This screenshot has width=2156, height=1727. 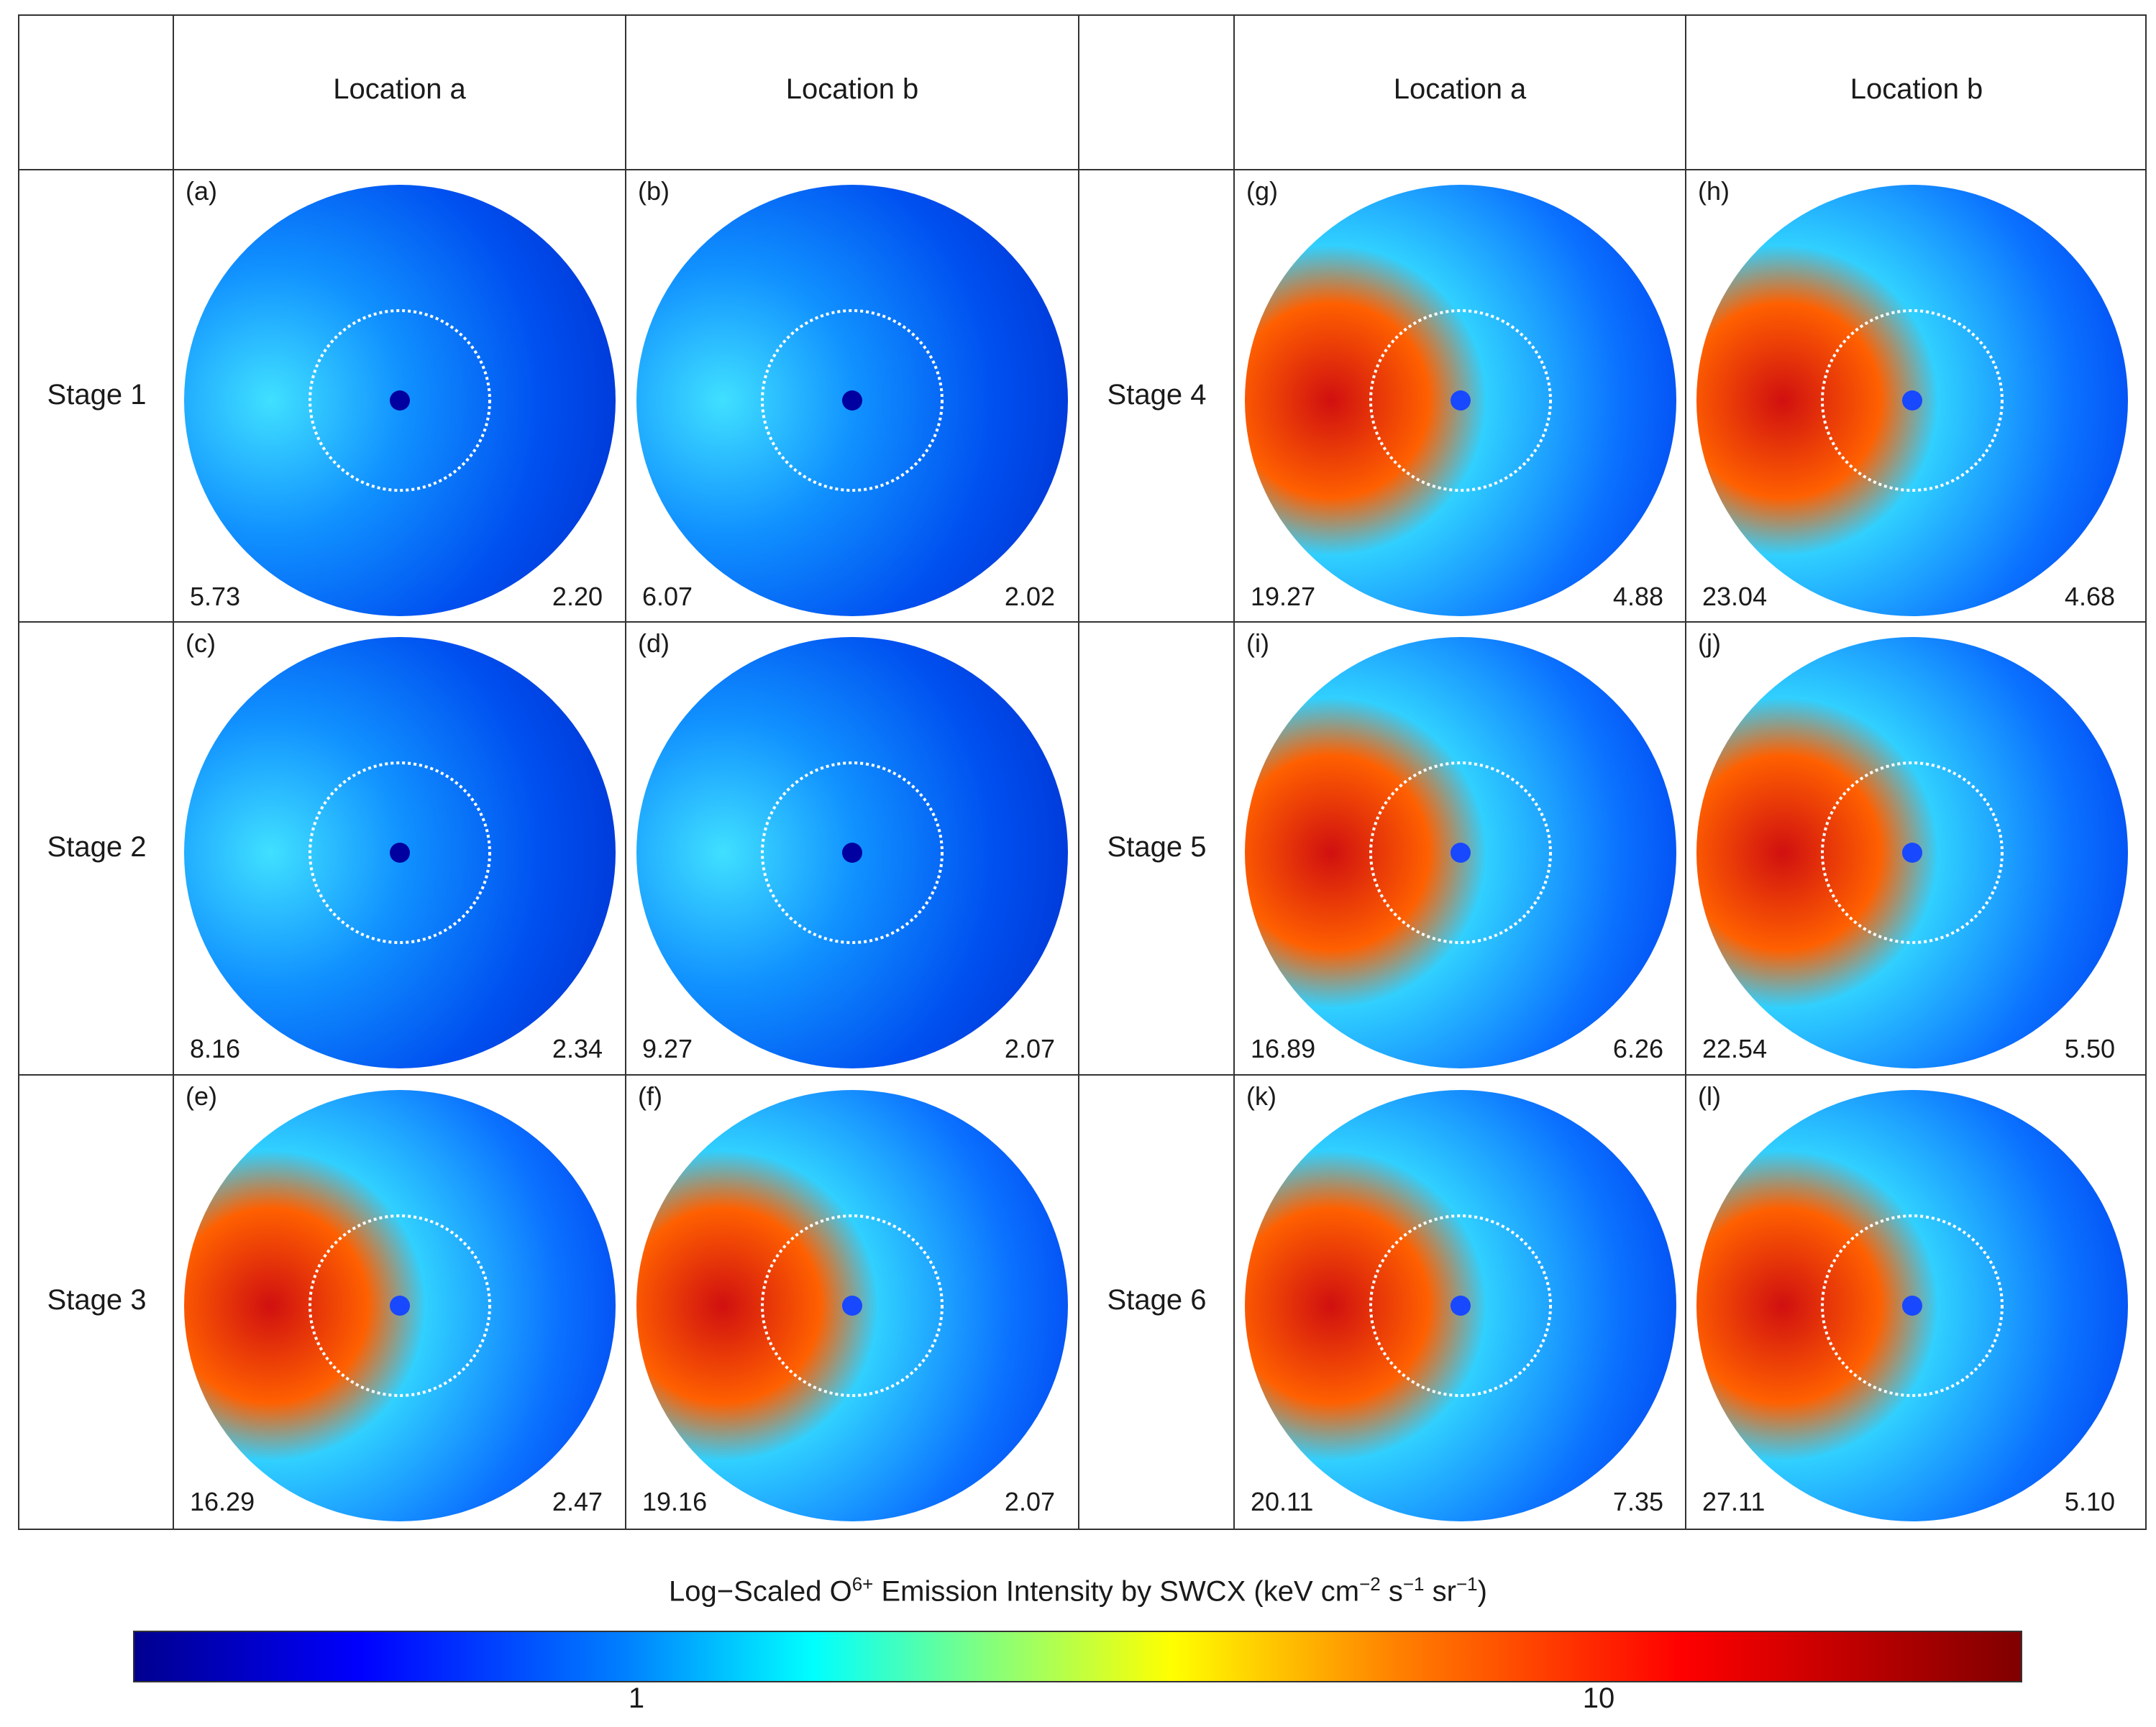 I want to click on max-intensity: 8.16, so click(x=215, y=1048).